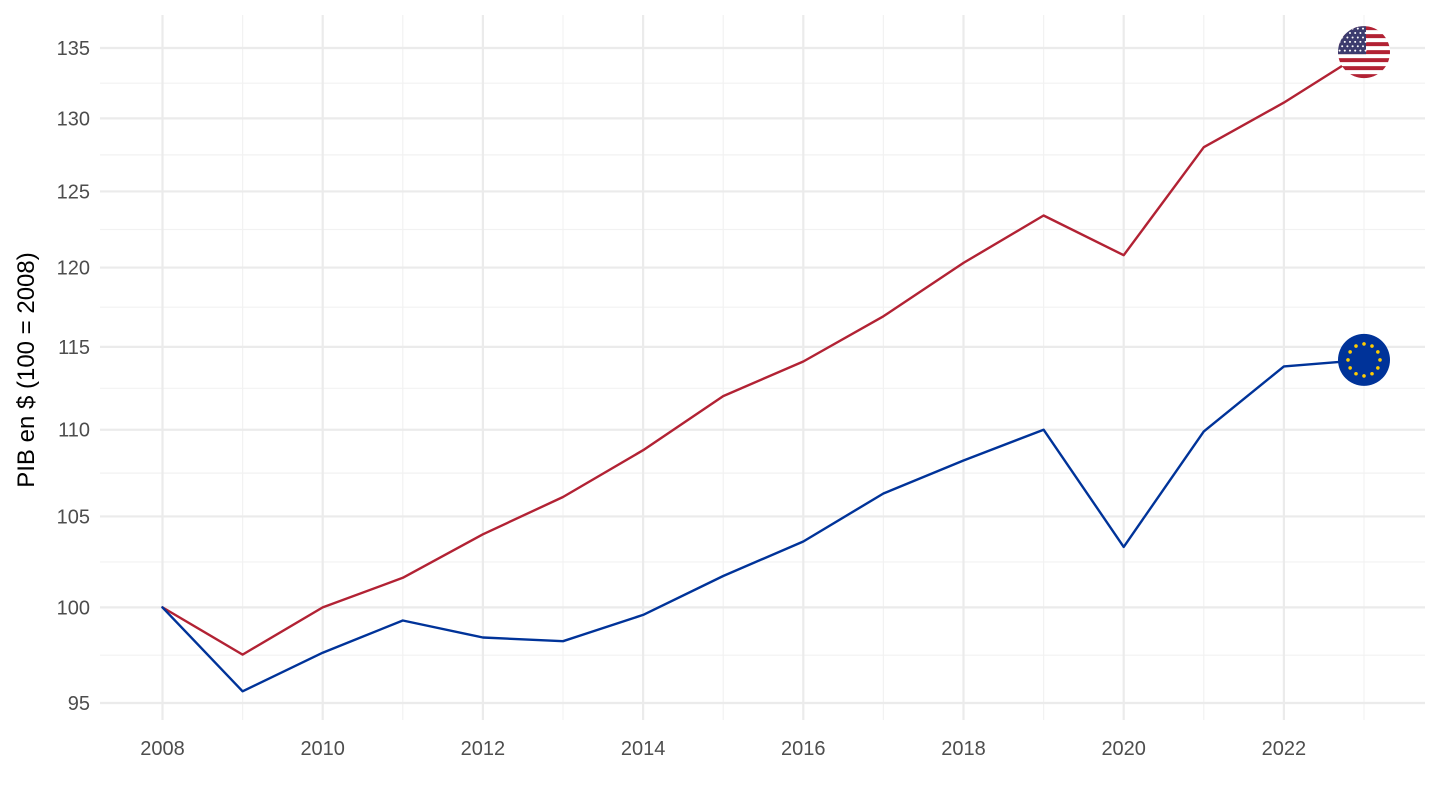  Describe the element at coordinates (1363, 52) in the screenshot. I see `us-flag-icon` at that location.